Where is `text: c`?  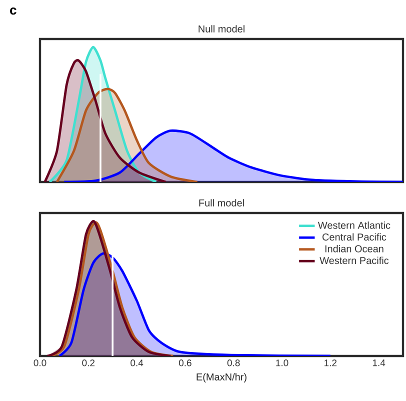
text: c is located at coordinates (13, 11).